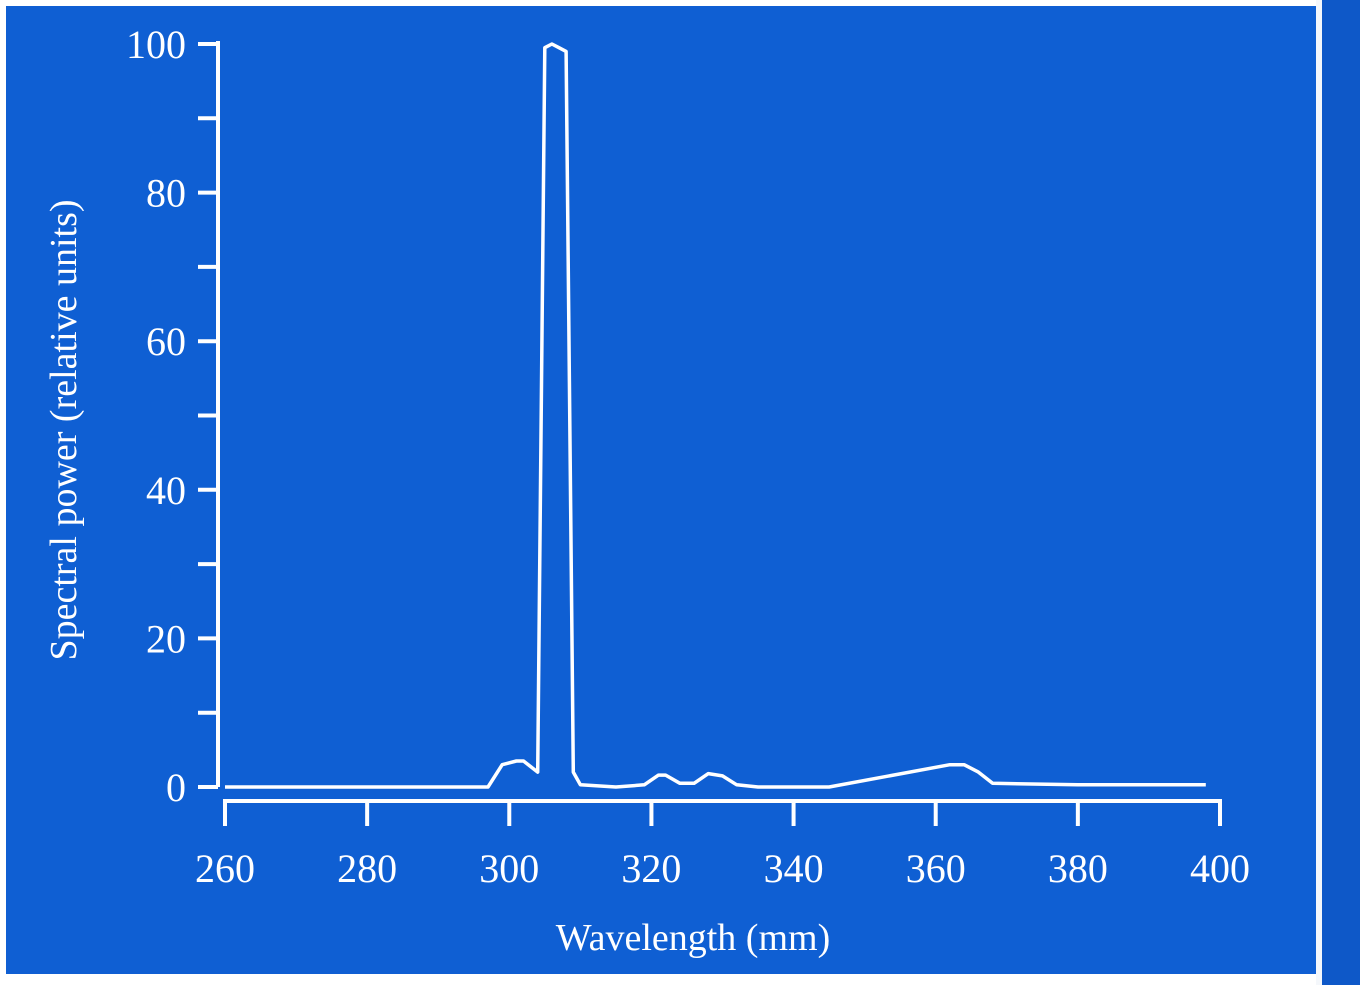 This screenshot has width=1360, height=985. Describe the element at coordinates (1078, 868) in the screenshot. I see `x-tick-label: 380` at that location.